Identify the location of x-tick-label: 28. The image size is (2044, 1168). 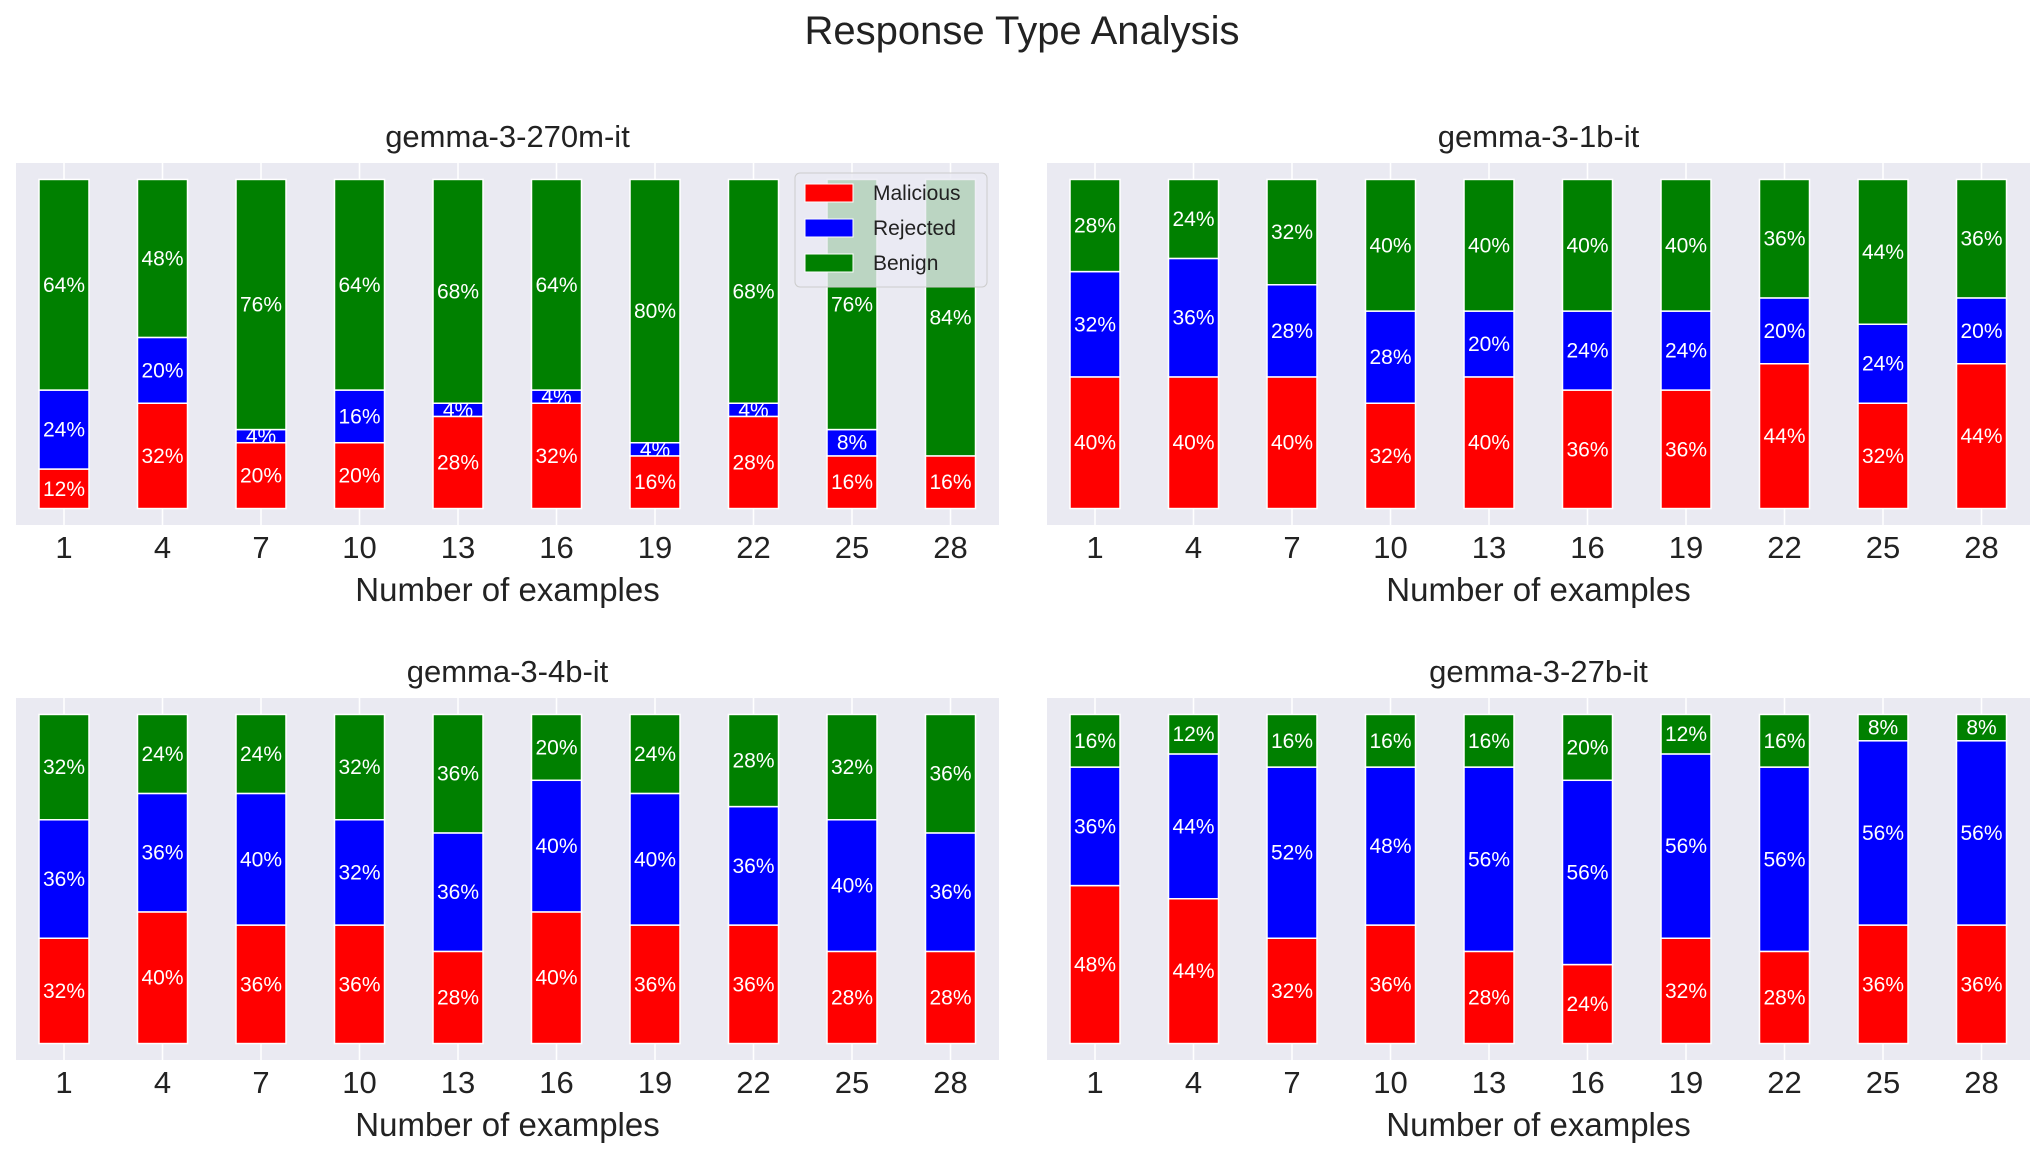
(950, 547).